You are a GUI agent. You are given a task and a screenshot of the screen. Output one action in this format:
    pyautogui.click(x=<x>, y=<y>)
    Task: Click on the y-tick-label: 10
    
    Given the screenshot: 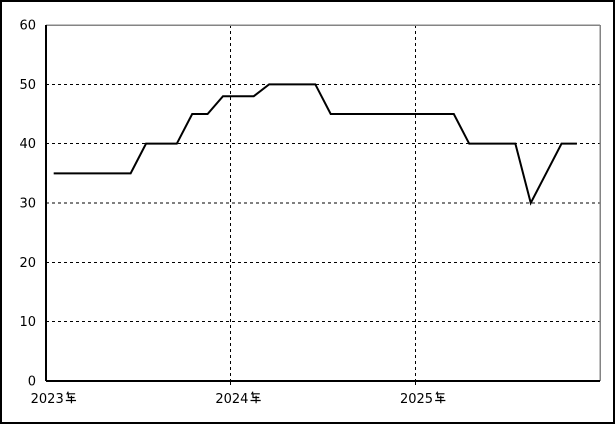 What is the action you would take?
    pyautogui.click(x=27, y=322)
    